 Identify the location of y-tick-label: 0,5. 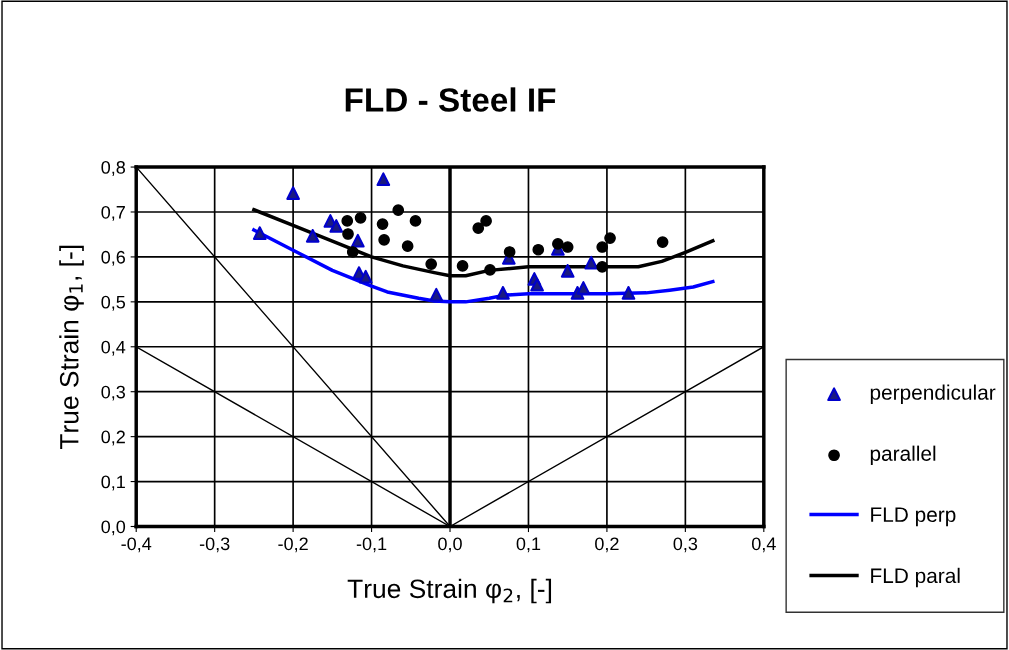
(113, 303).